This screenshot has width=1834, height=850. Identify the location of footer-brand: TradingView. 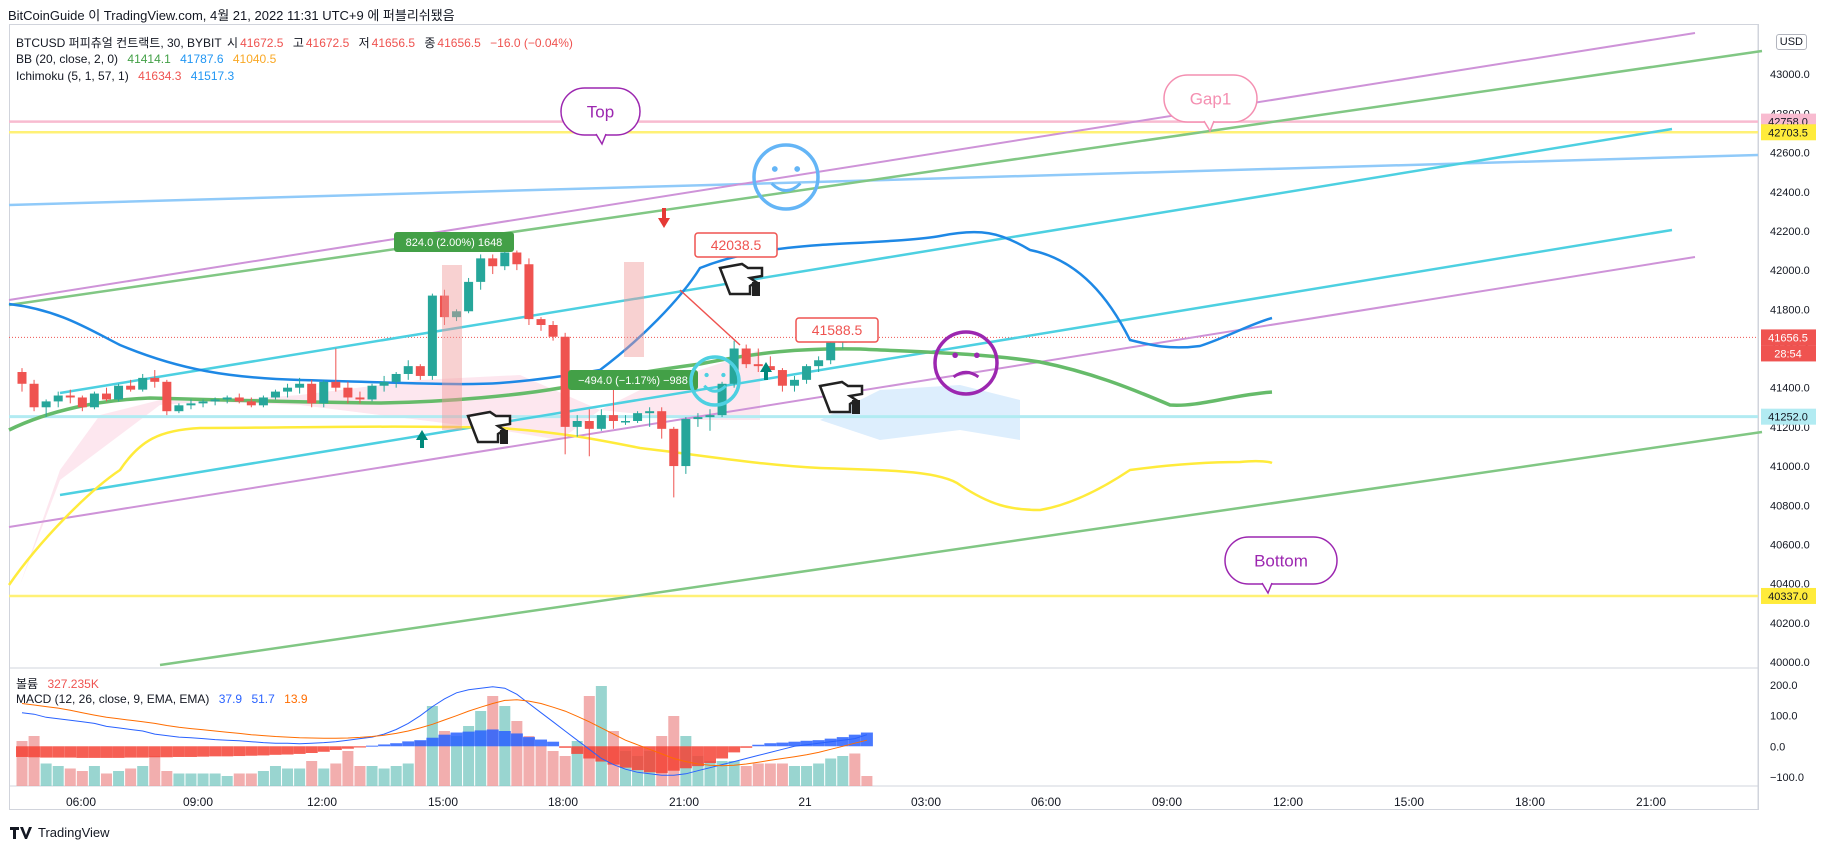
(74, 832).